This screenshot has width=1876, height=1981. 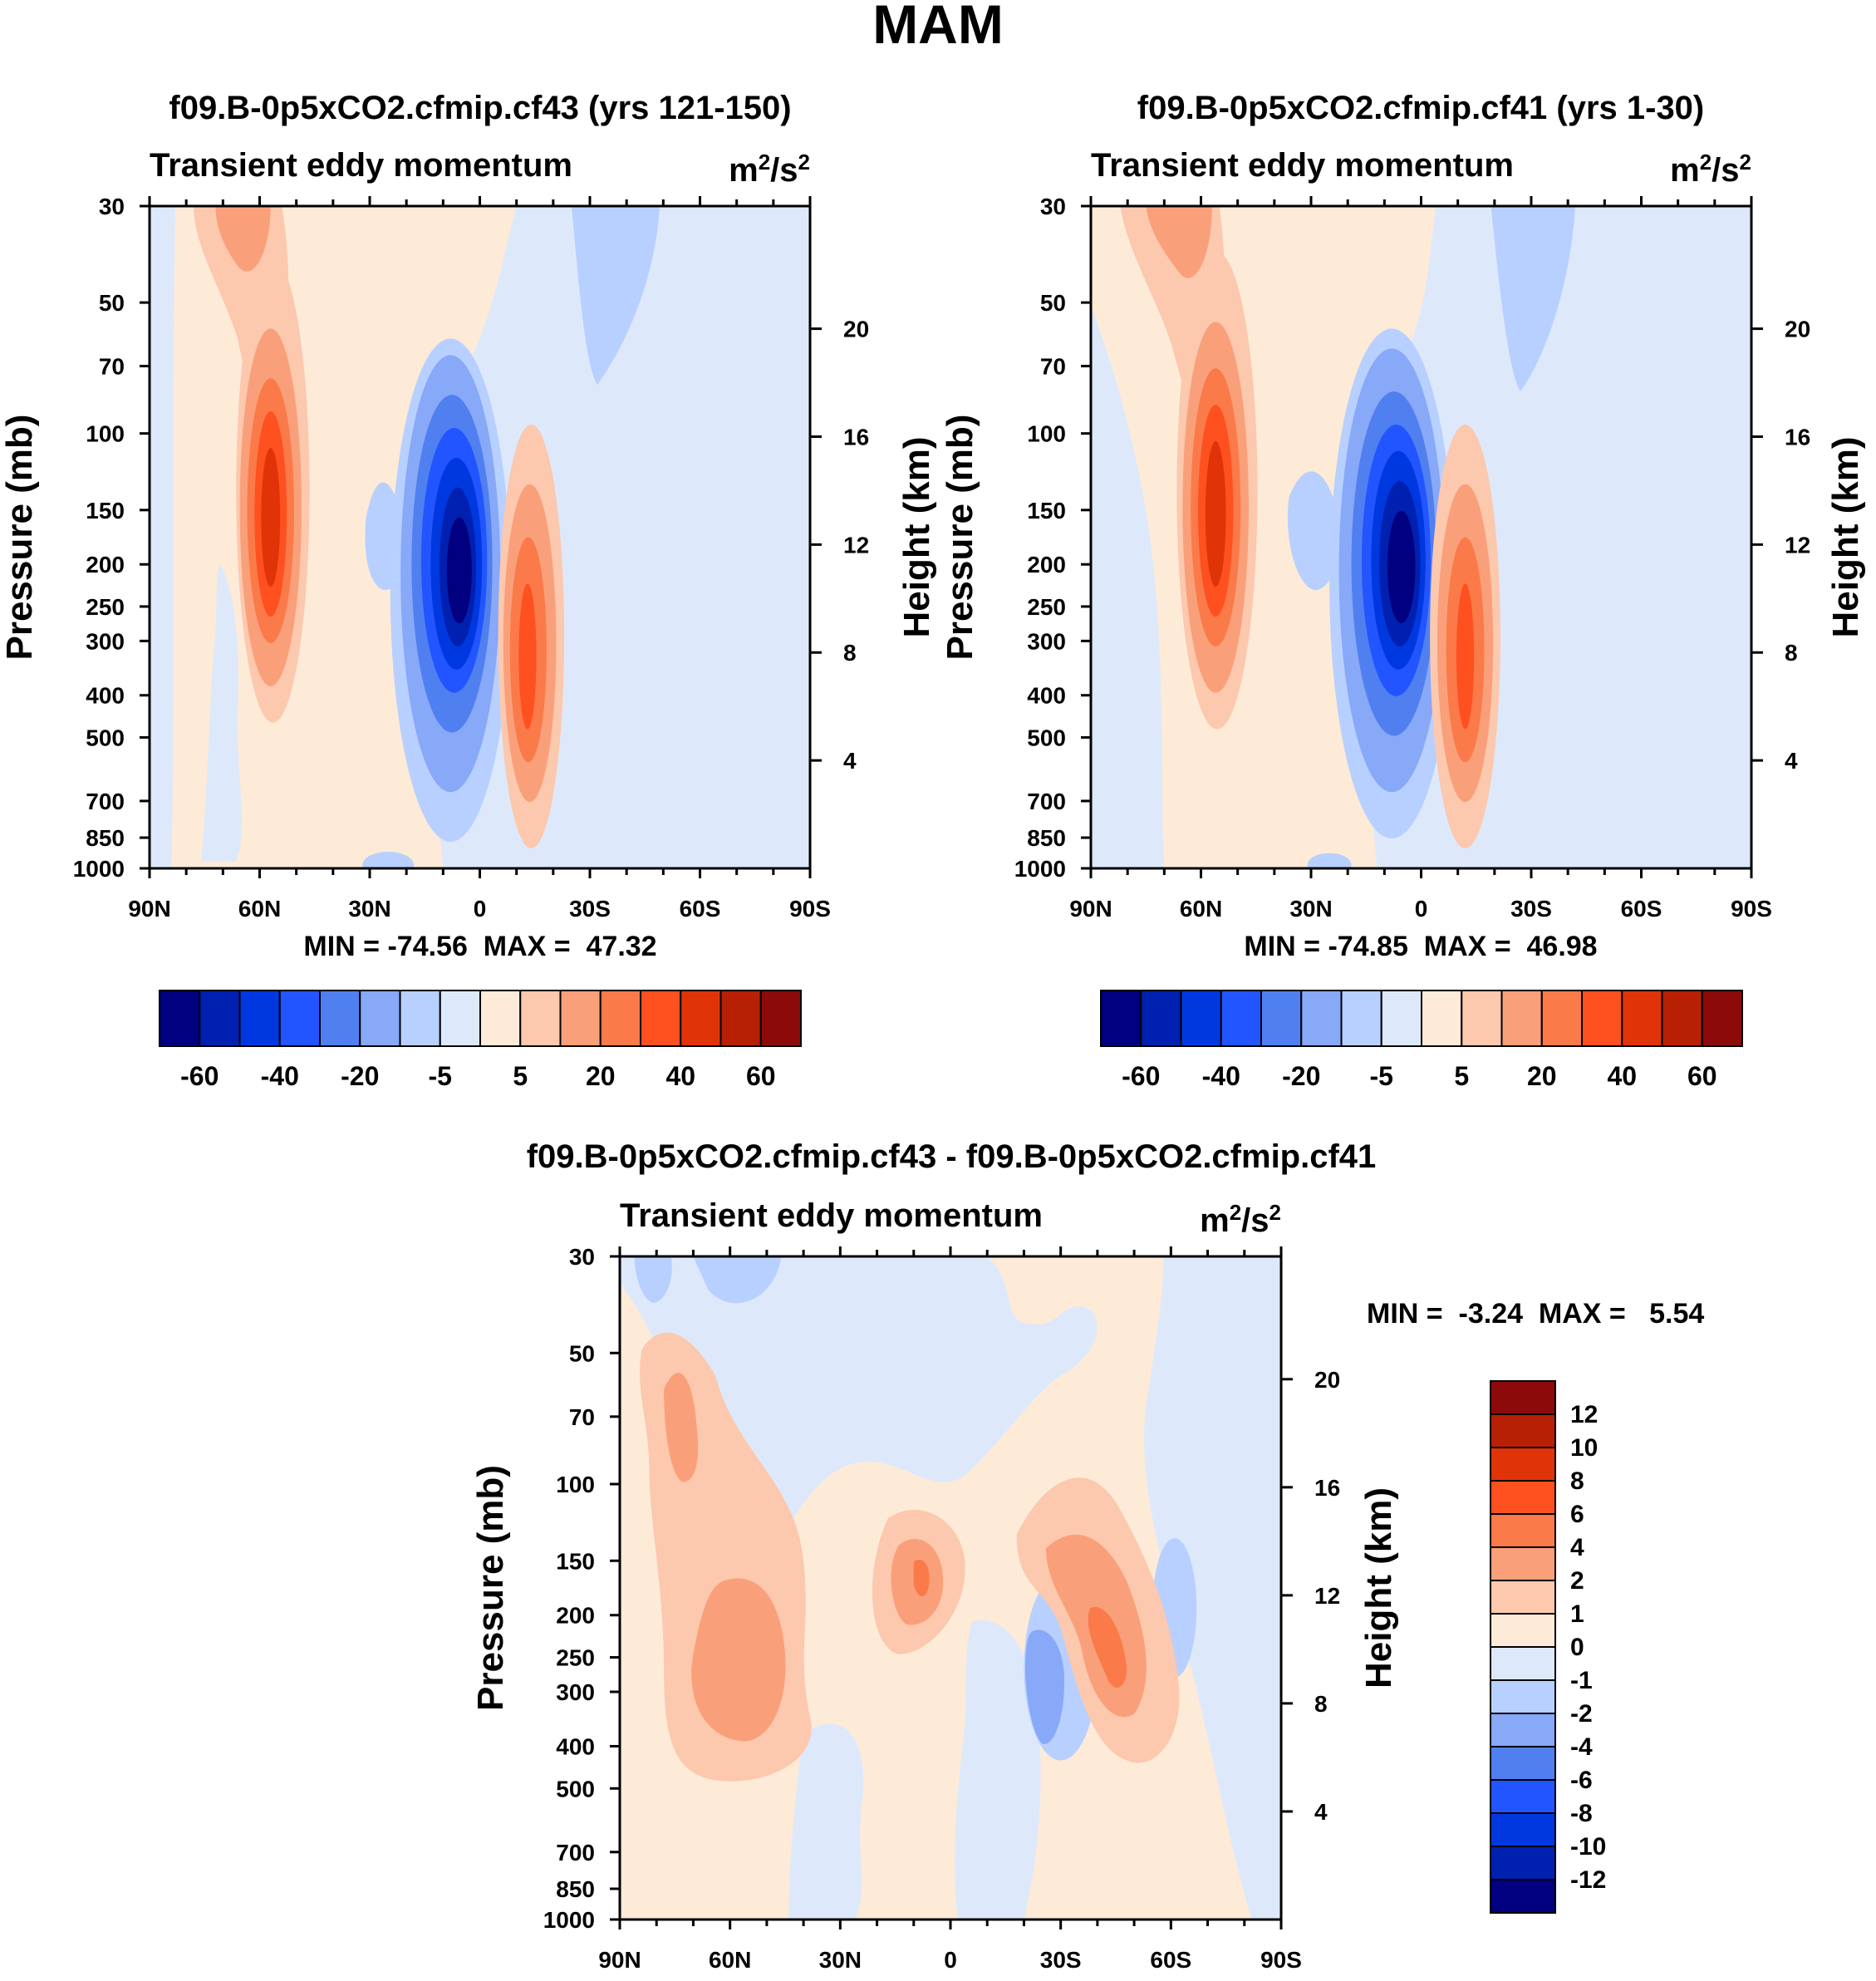 I want to click on panel-1-colorbar: -60 -40 -20 -5 5 20 40 60, so click(x=480, y=1040).